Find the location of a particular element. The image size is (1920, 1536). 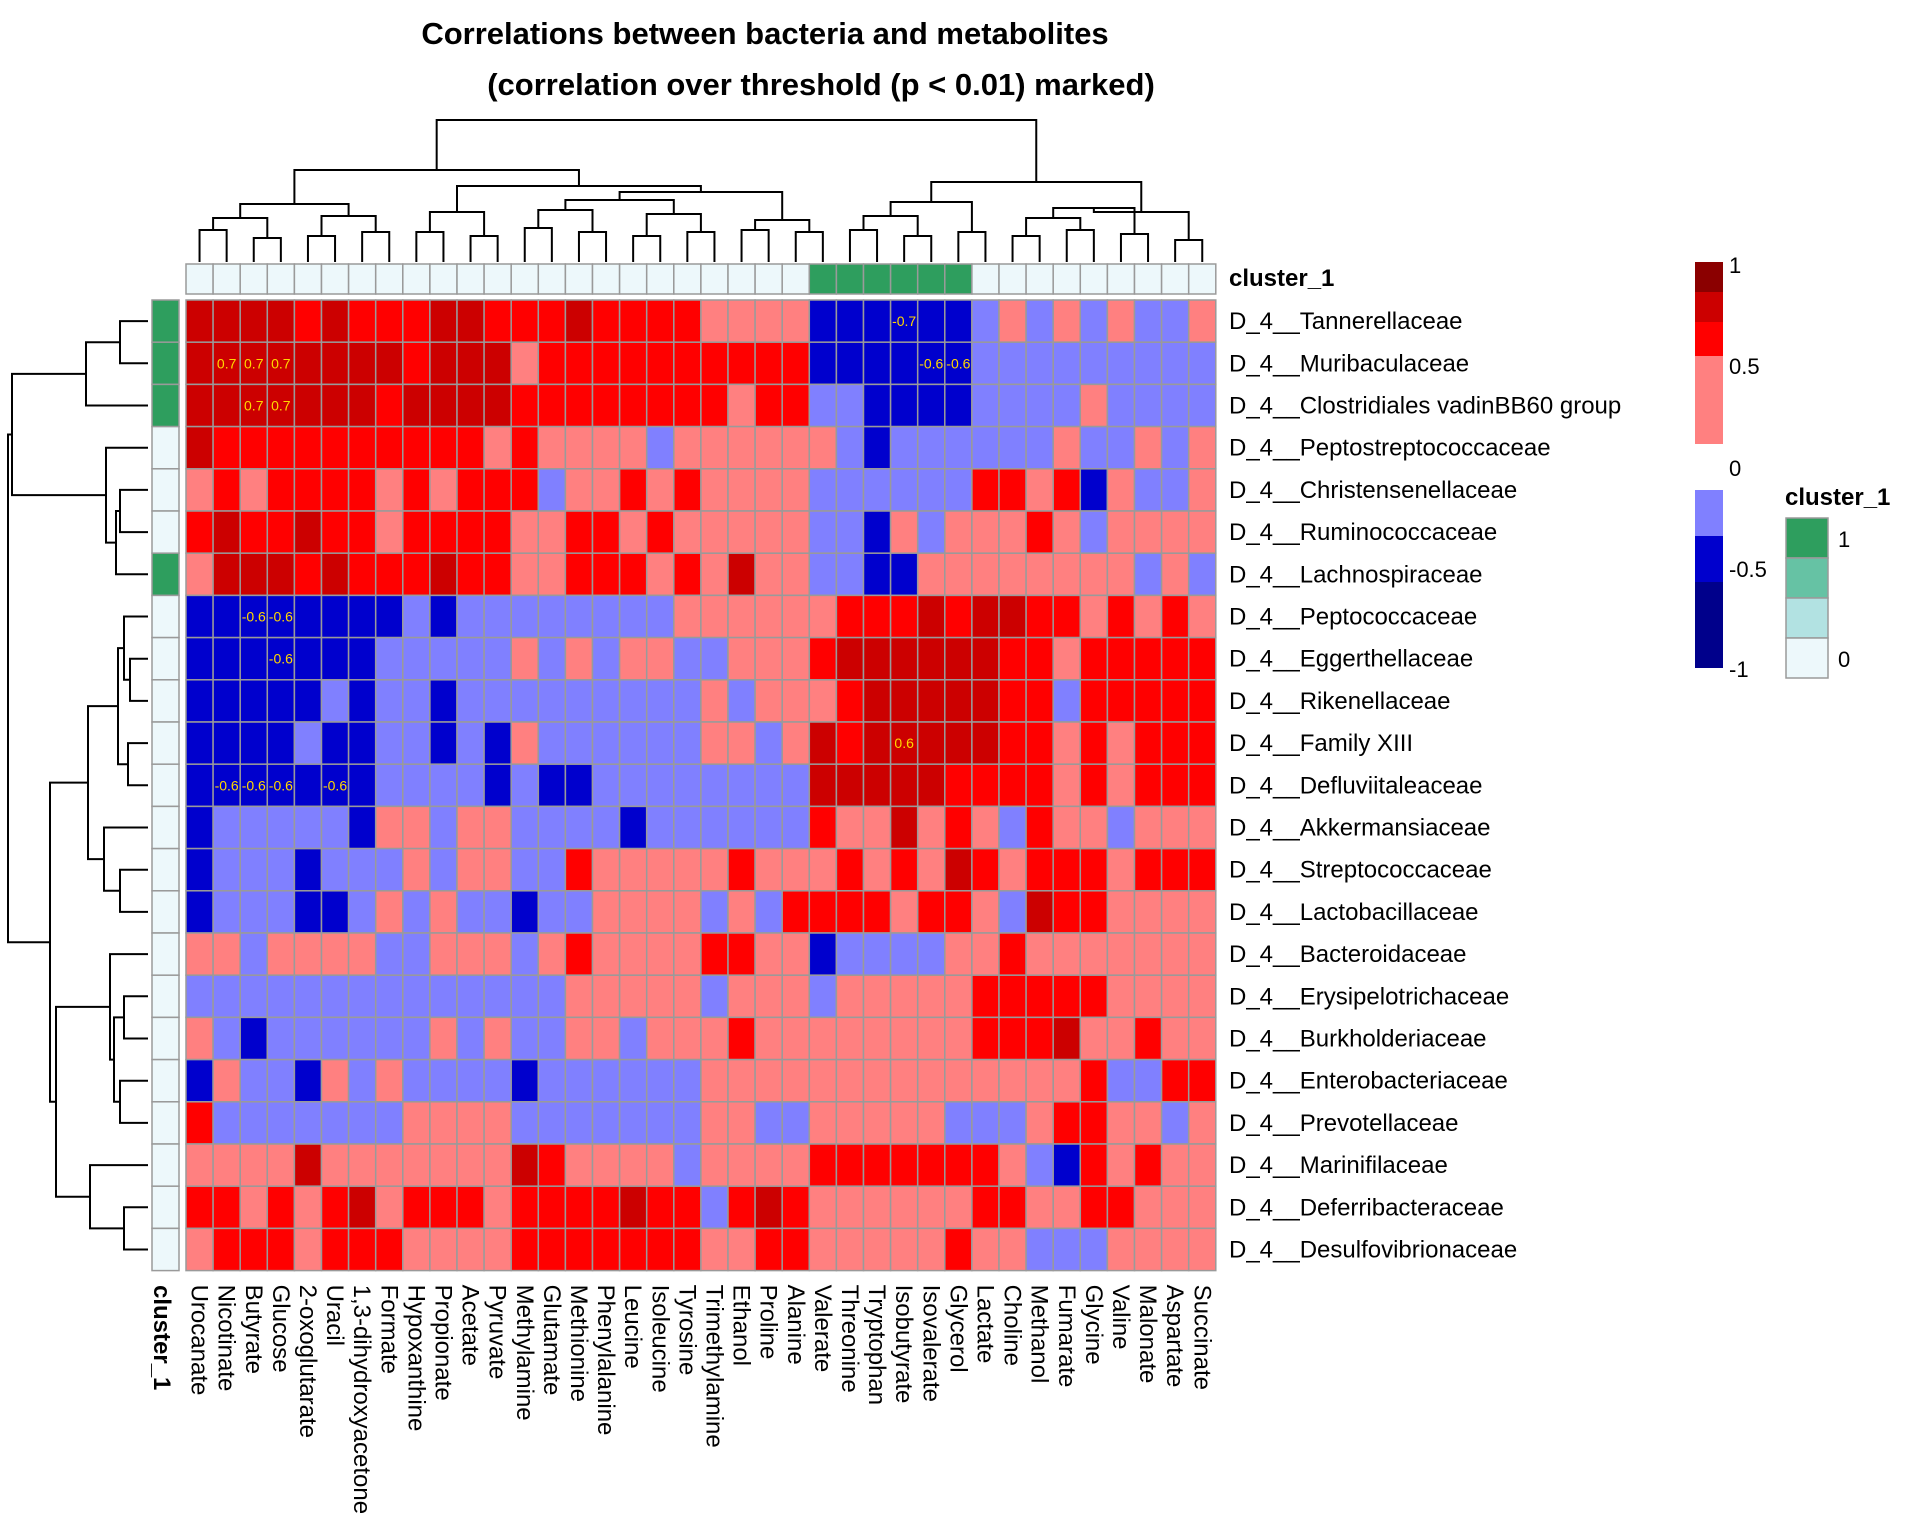

correlation-color-legend: 1 0.5 0 -0.5 -1 is located at coordinates (1731, 467).